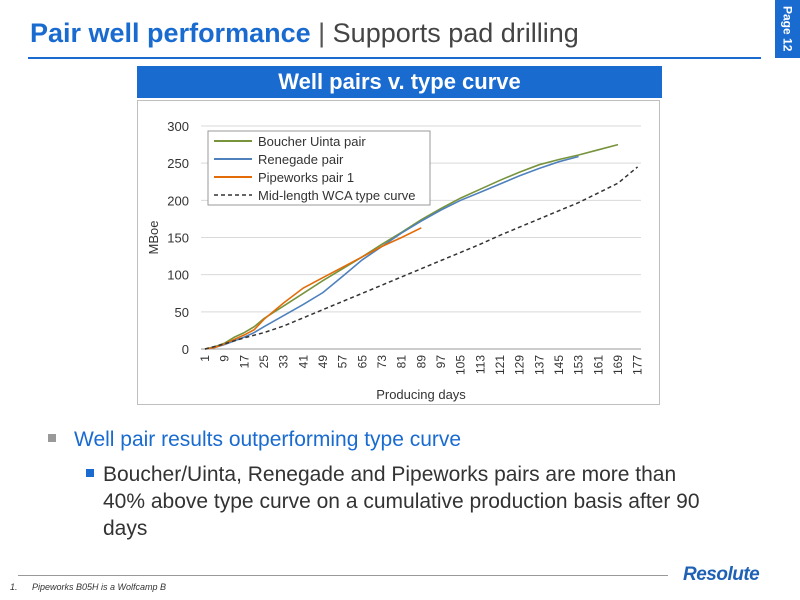 Image resolution: width=800 pixels, height=600 pixels. I want to click on y-axis-title: MBoe, so click(153, 238).